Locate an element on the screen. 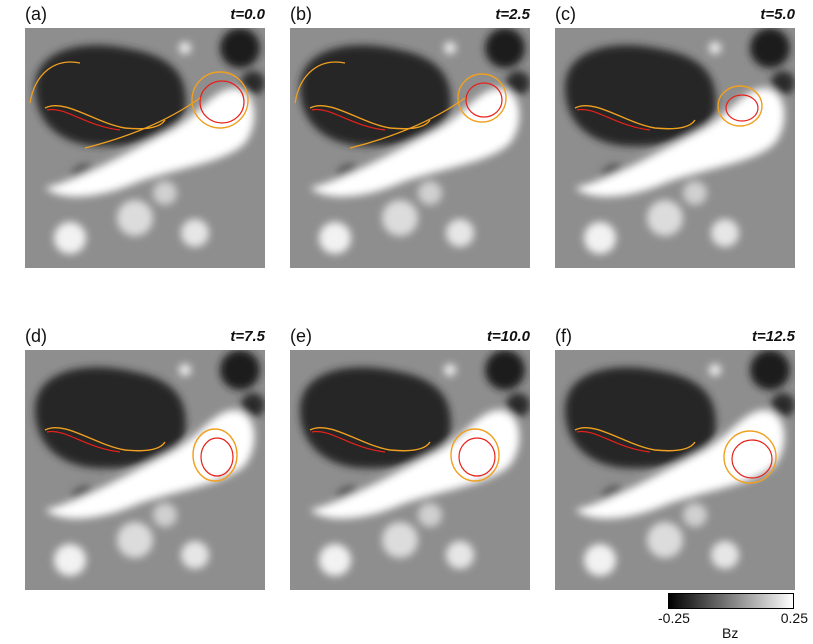 Image resolution: width=813 pixels, height=644 pixels. panel-letter: (c) is located at coordinates (565, 14).